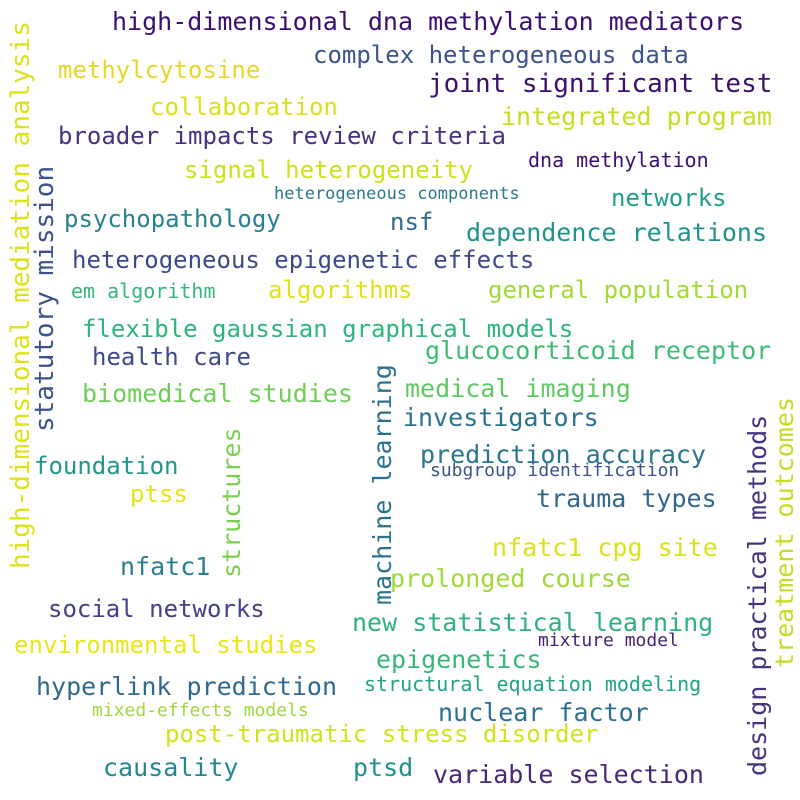 This screenshot has height=800, width=800. Describe the element at coordinates (555, 470) in the screenshot. I see `word-subgroup-identification: subgroup identification` at that location.